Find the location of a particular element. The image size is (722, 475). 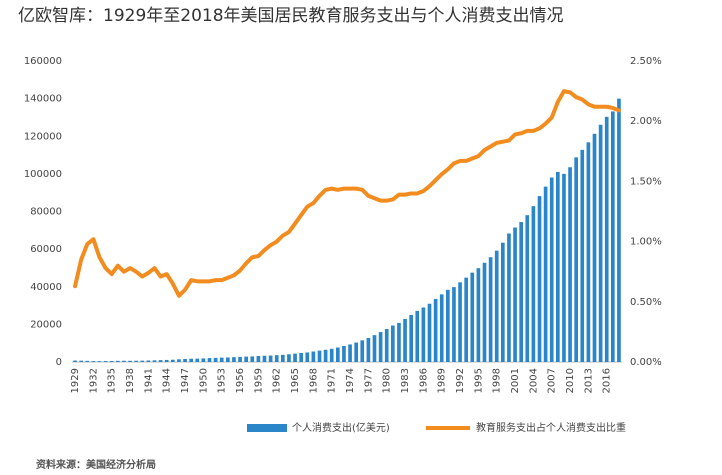

x-tick-label: 1983 is located at coordinates (405, 380).